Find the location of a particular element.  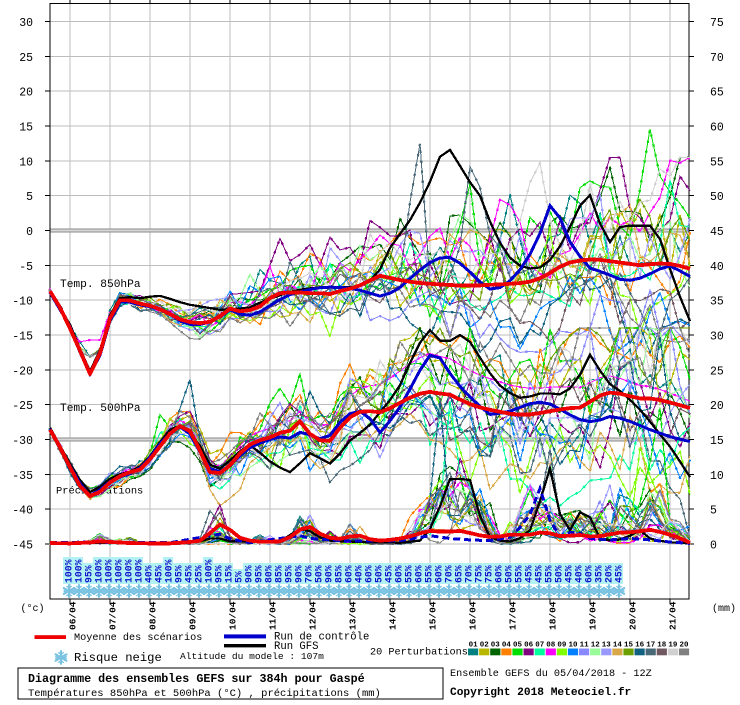

svg-text: -25 is located at coordinates (22, 406).